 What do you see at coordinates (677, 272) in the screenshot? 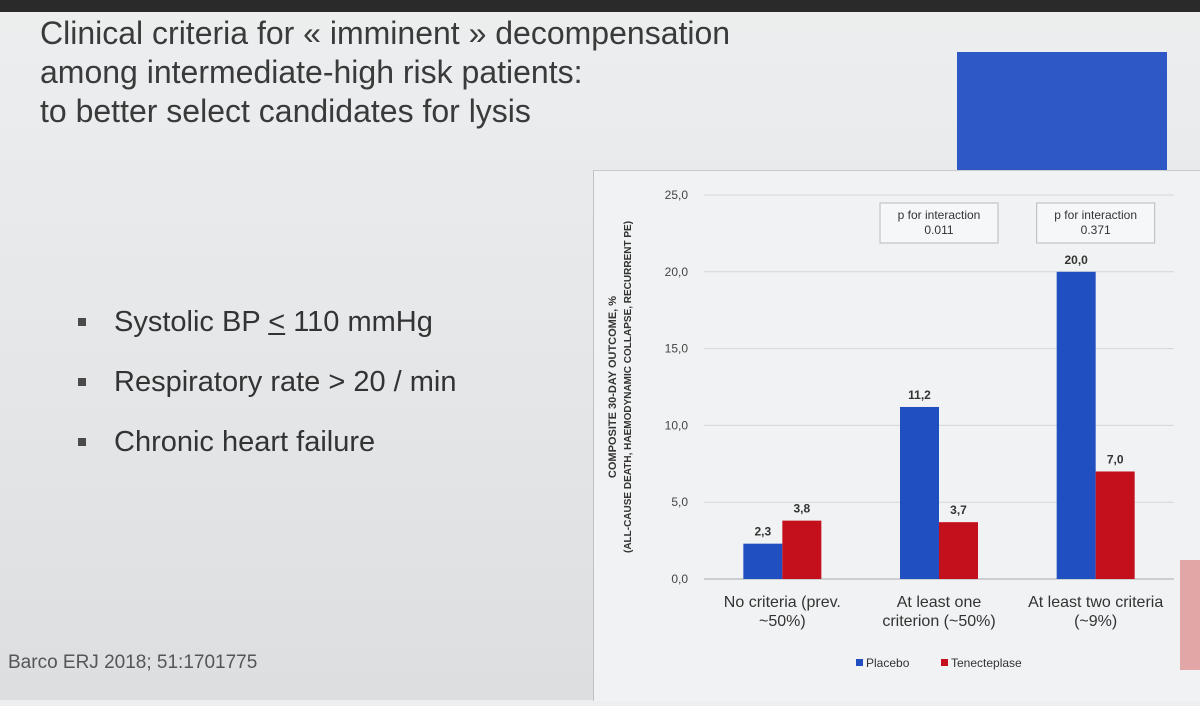
I see `y-tick-label: 20,0` at bounding box center [677, 272].